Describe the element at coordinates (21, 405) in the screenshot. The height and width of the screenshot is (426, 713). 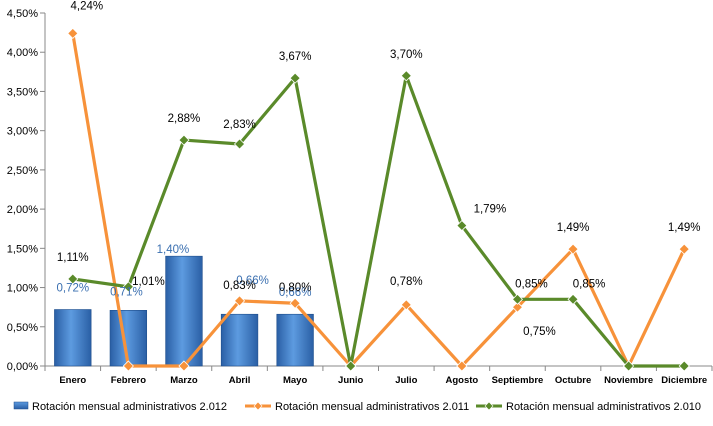
I see `legend-swatch-bar` at that location.